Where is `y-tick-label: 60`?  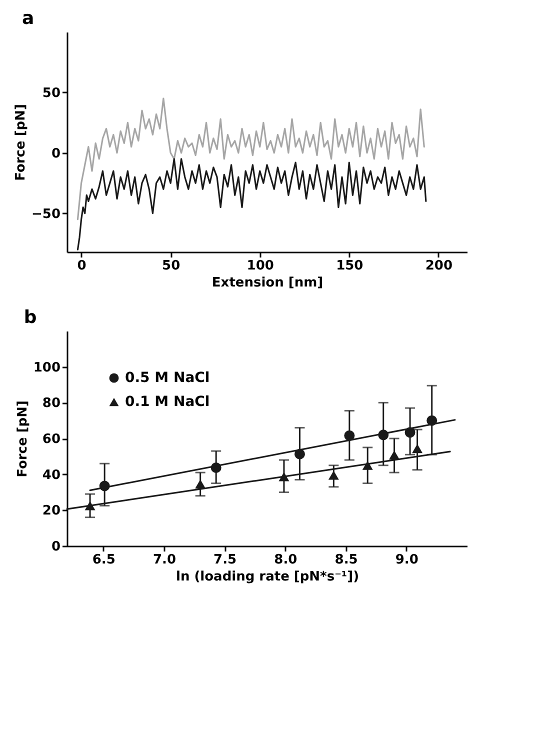
y-tick-label: 60 is located at coordinates (51, 439).